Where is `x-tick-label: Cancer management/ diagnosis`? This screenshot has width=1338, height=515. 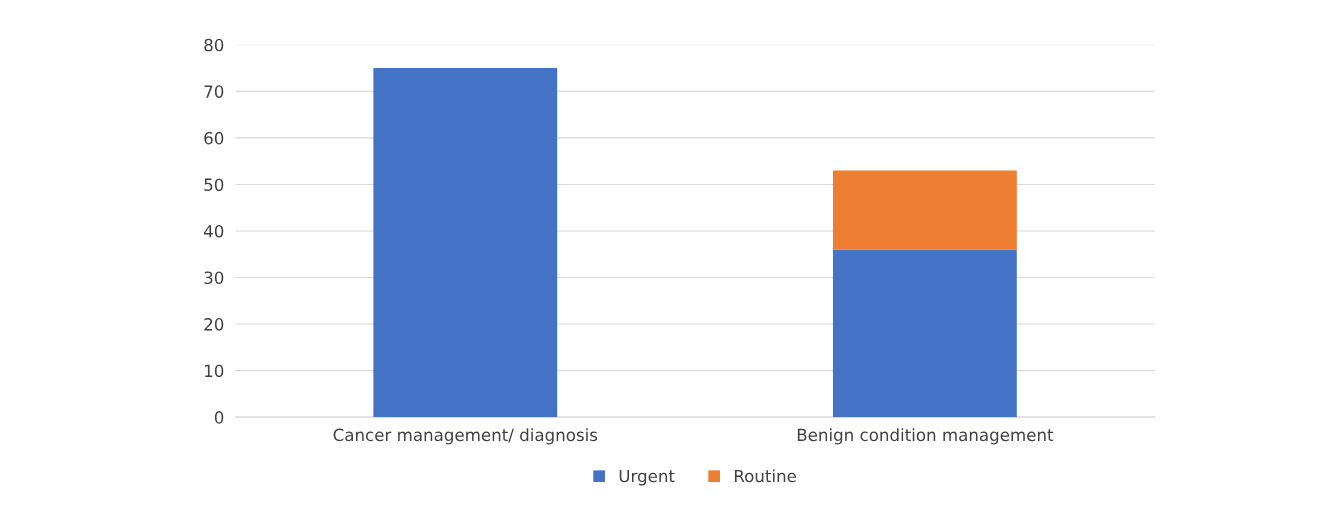 x-tick-label: Cancer management/ diagnosis is located at coordinates (465, 436).